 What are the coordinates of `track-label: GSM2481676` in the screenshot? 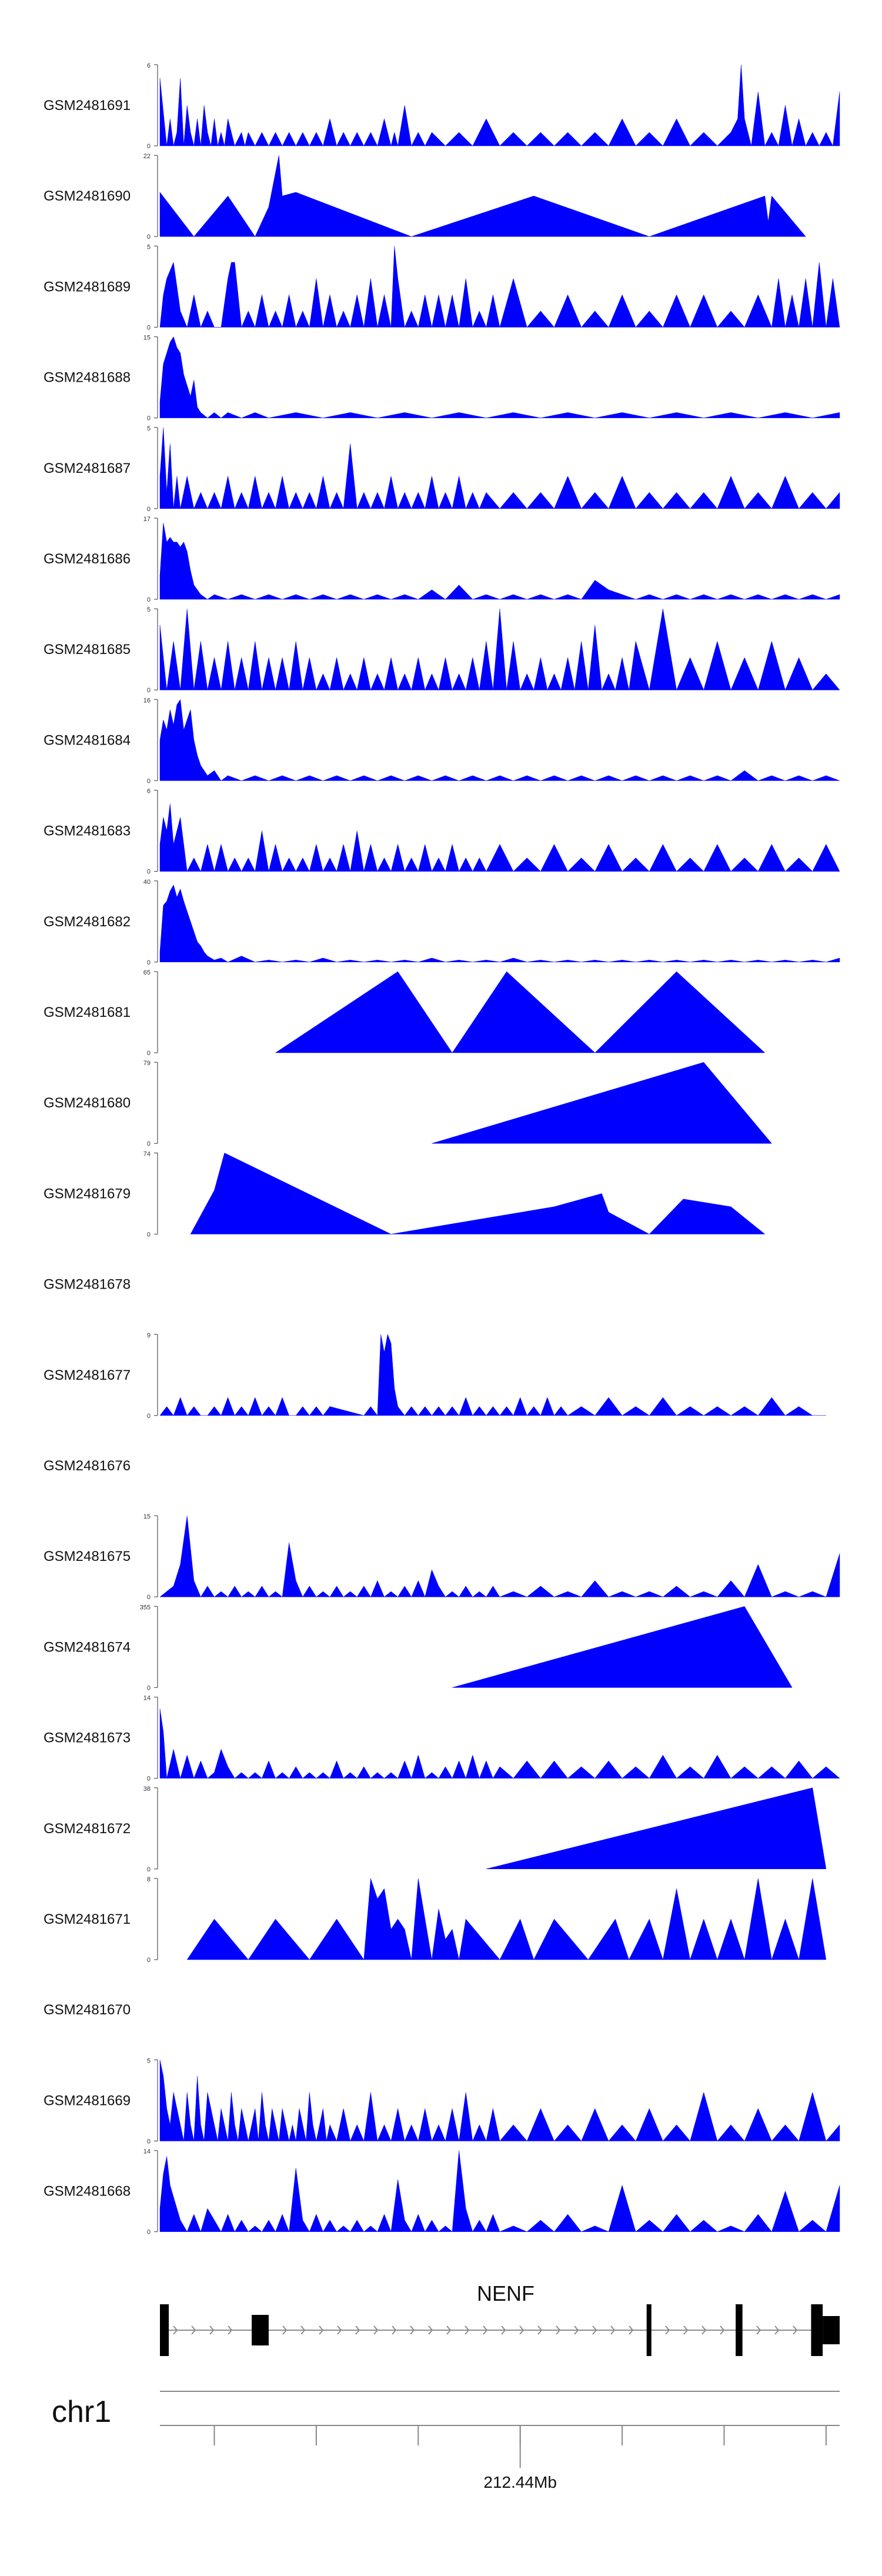 It's located at (87, 1466).